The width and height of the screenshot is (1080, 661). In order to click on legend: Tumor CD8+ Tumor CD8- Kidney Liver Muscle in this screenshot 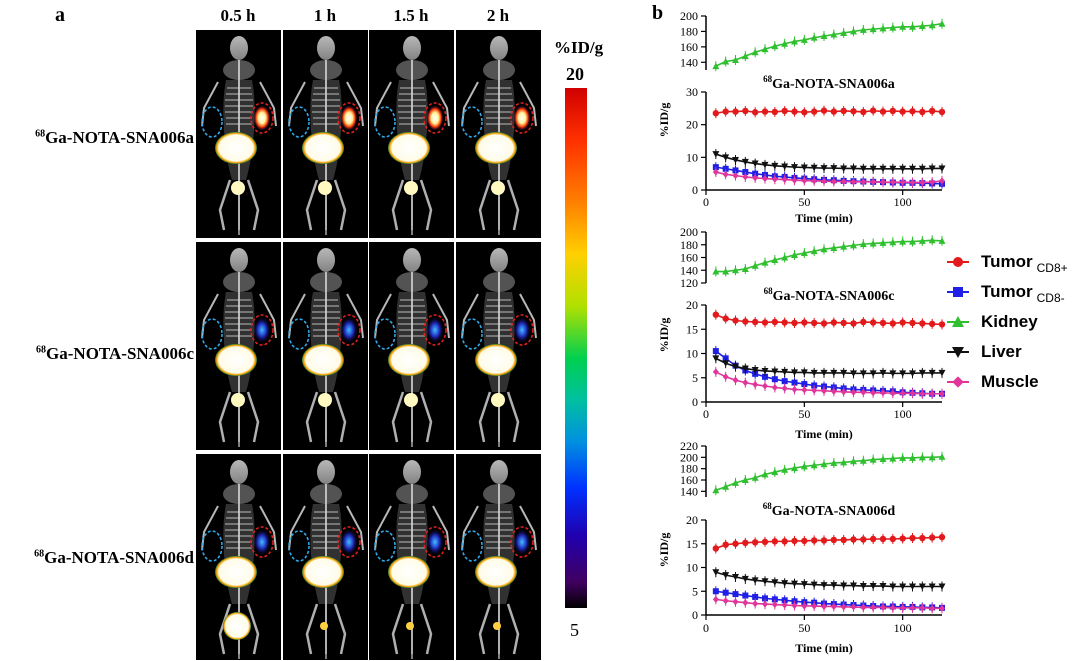, I will do `click(1007, 322)`.